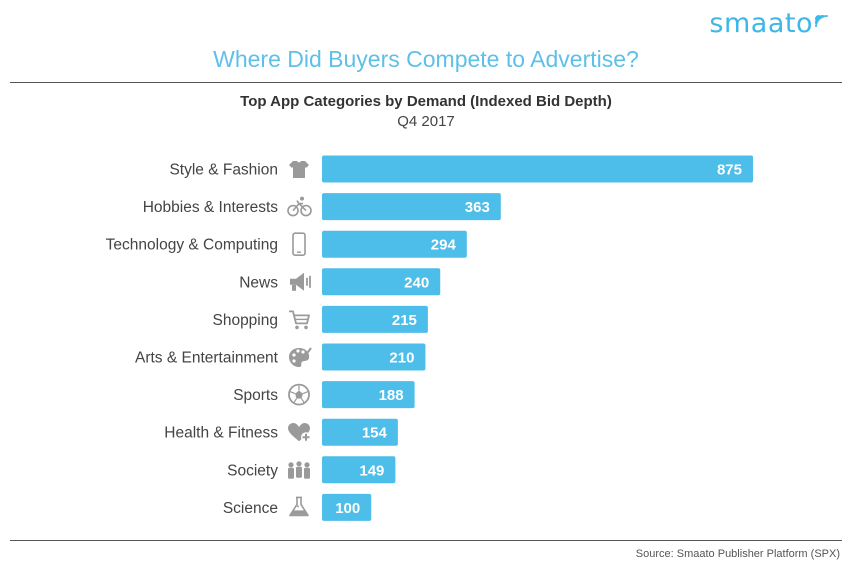  What do you see at coordinates (411, 207) in the screenshot?
I see `bar-hobbies-interests` at bounding box center [411, 207].